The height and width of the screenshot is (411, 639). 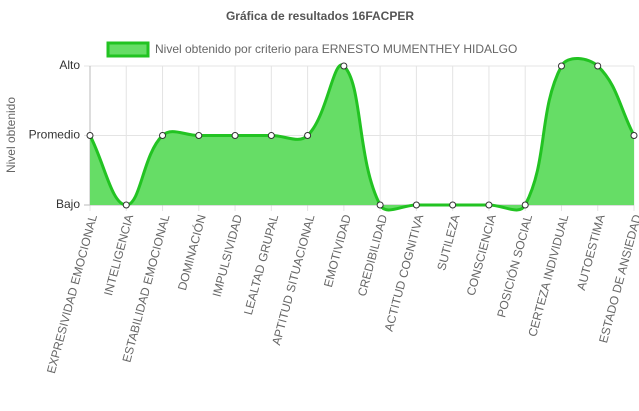 I want to click on x-tick-label: EMOTIVIDAD, so click(x=337, y=251).